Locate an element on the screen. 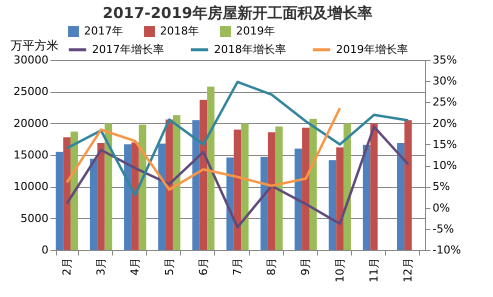 Image resolution: width=493 pixels, height=297 pixels. y2-tick-label: 10% is located at coordinates (444, 165).